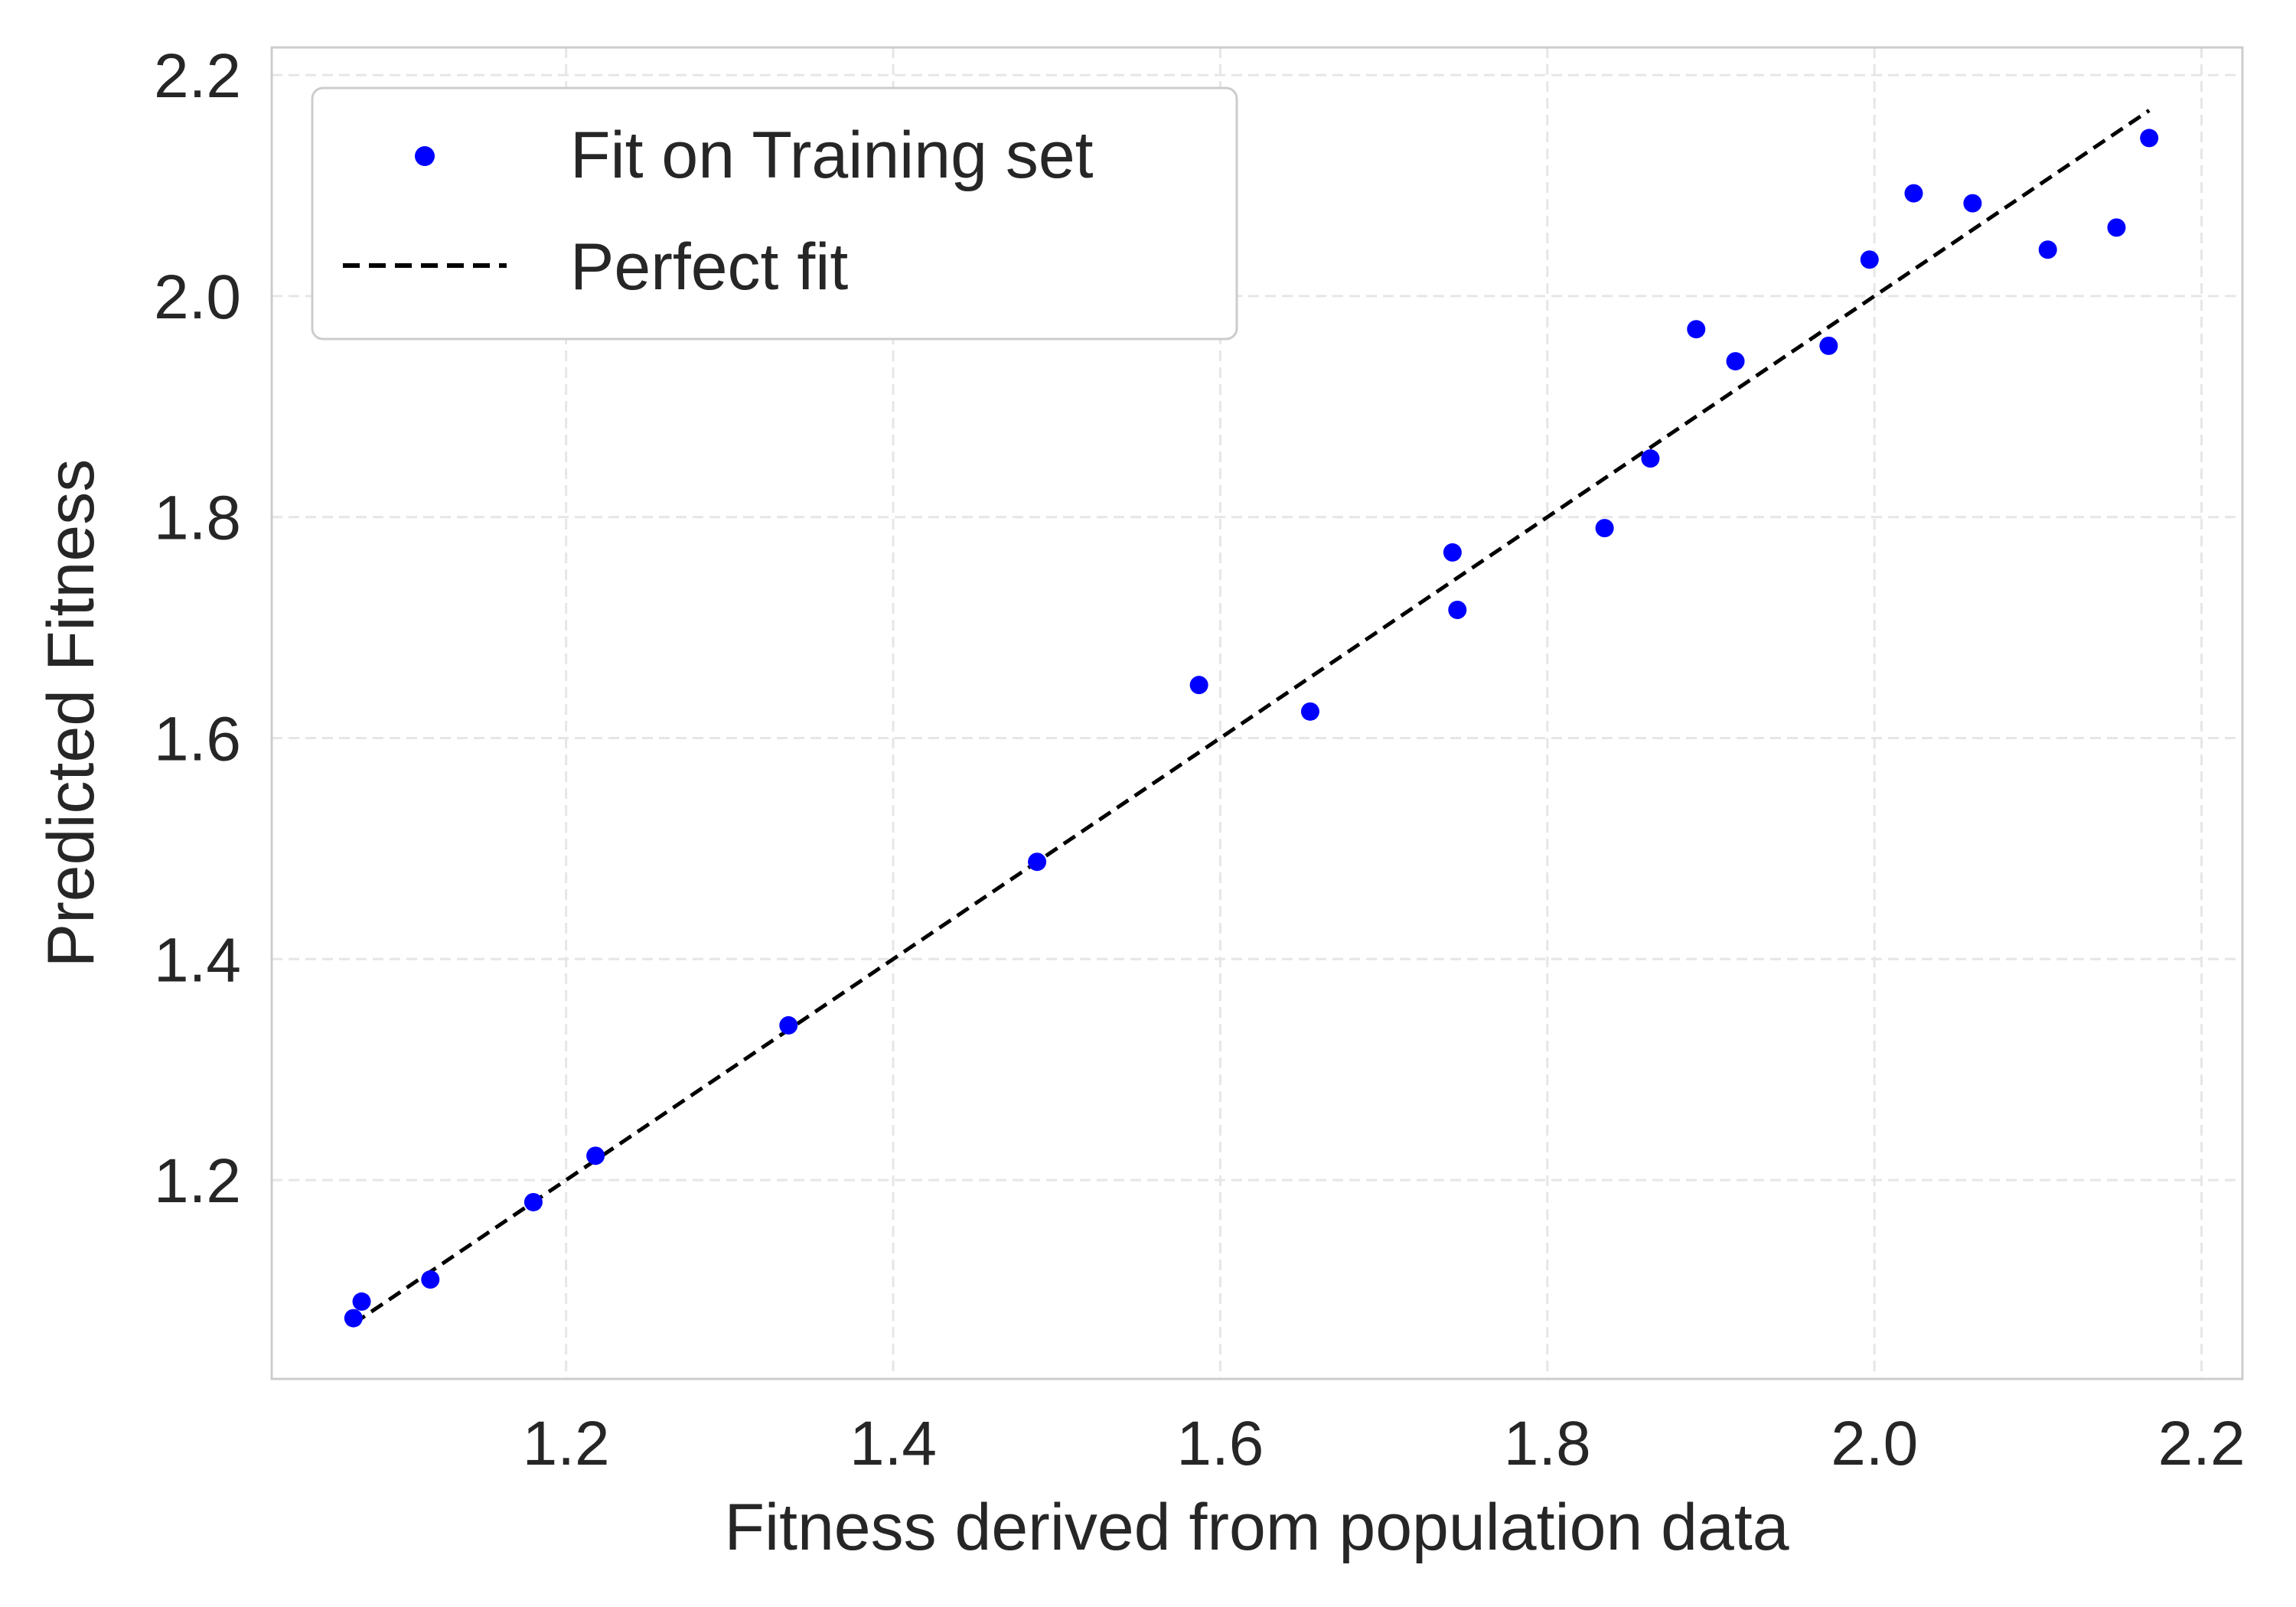  What do you see at coordinates (2201, 1443) in the screenshot?
I see `x-tick-label: 2.2` at bounding box center [2201, 1443].